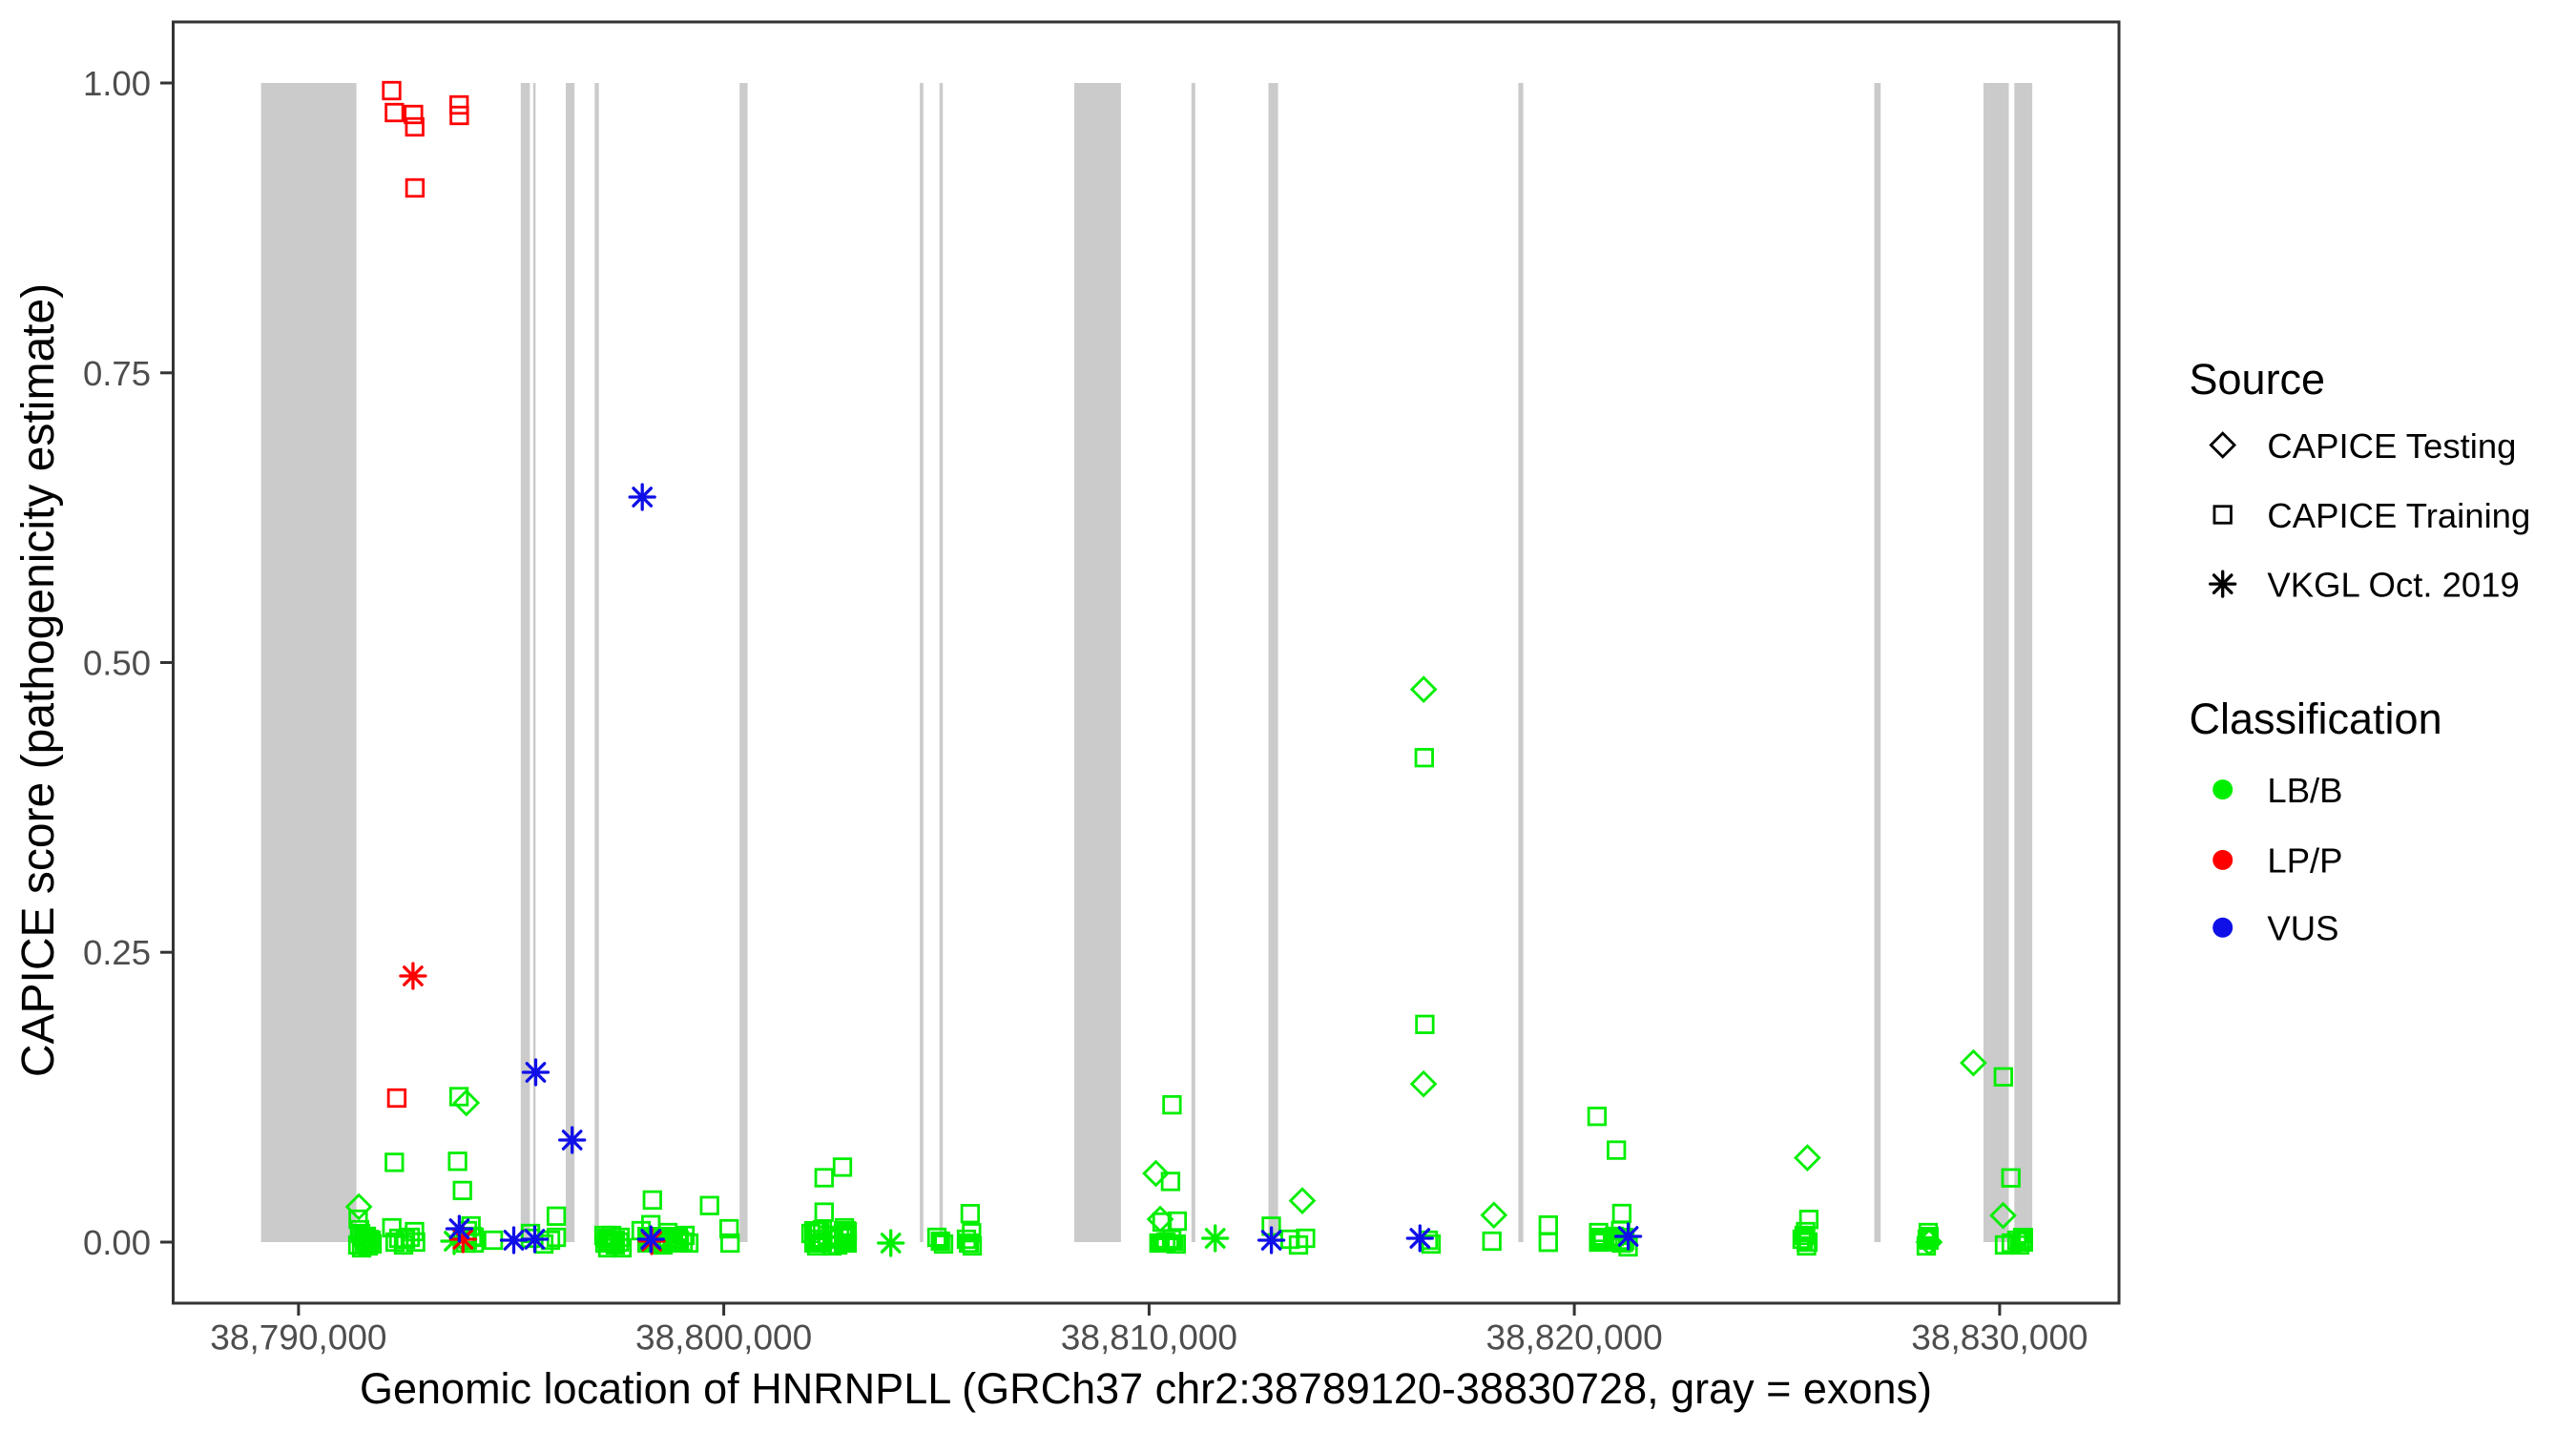 The height and width of the screenshot is (1431, 2576). I want to click on svg-text: CAPICE Training, so click(2398, 515).